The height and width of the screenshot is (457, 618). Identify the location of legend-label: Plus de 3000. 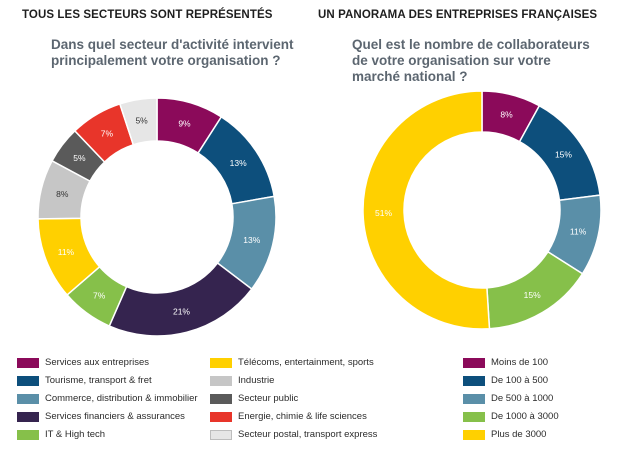
(519, 434).